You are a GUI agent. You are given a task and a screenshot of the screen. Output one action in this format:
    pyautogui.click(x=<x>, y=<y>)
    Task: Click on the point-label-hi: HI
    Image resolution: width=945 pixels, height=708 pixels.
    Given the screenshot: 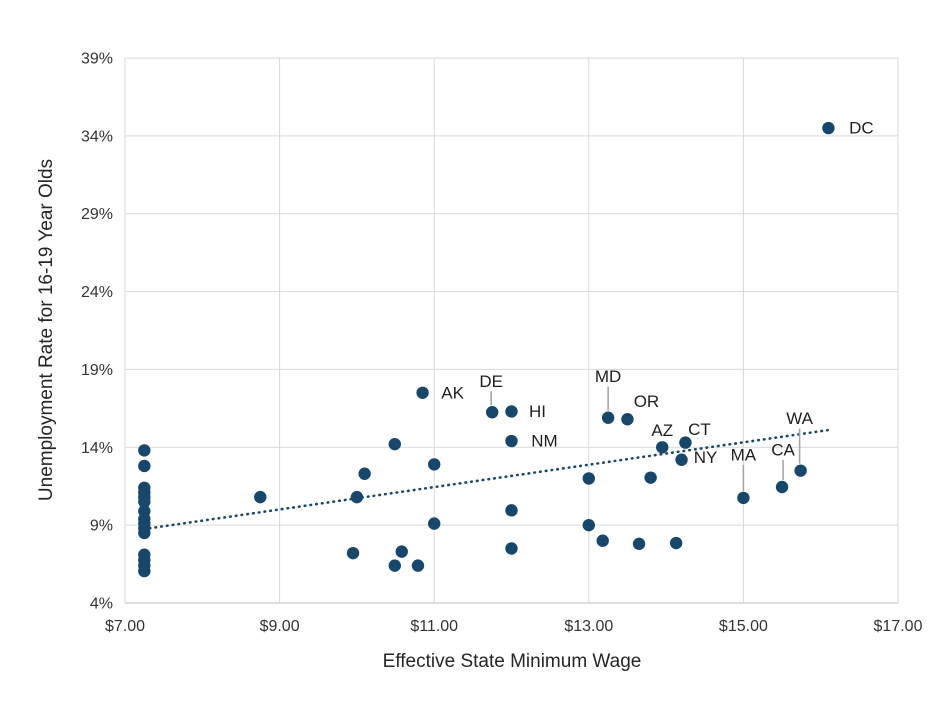 What is the action you would take?
    pyautogui.click(x=537, y=411)
    